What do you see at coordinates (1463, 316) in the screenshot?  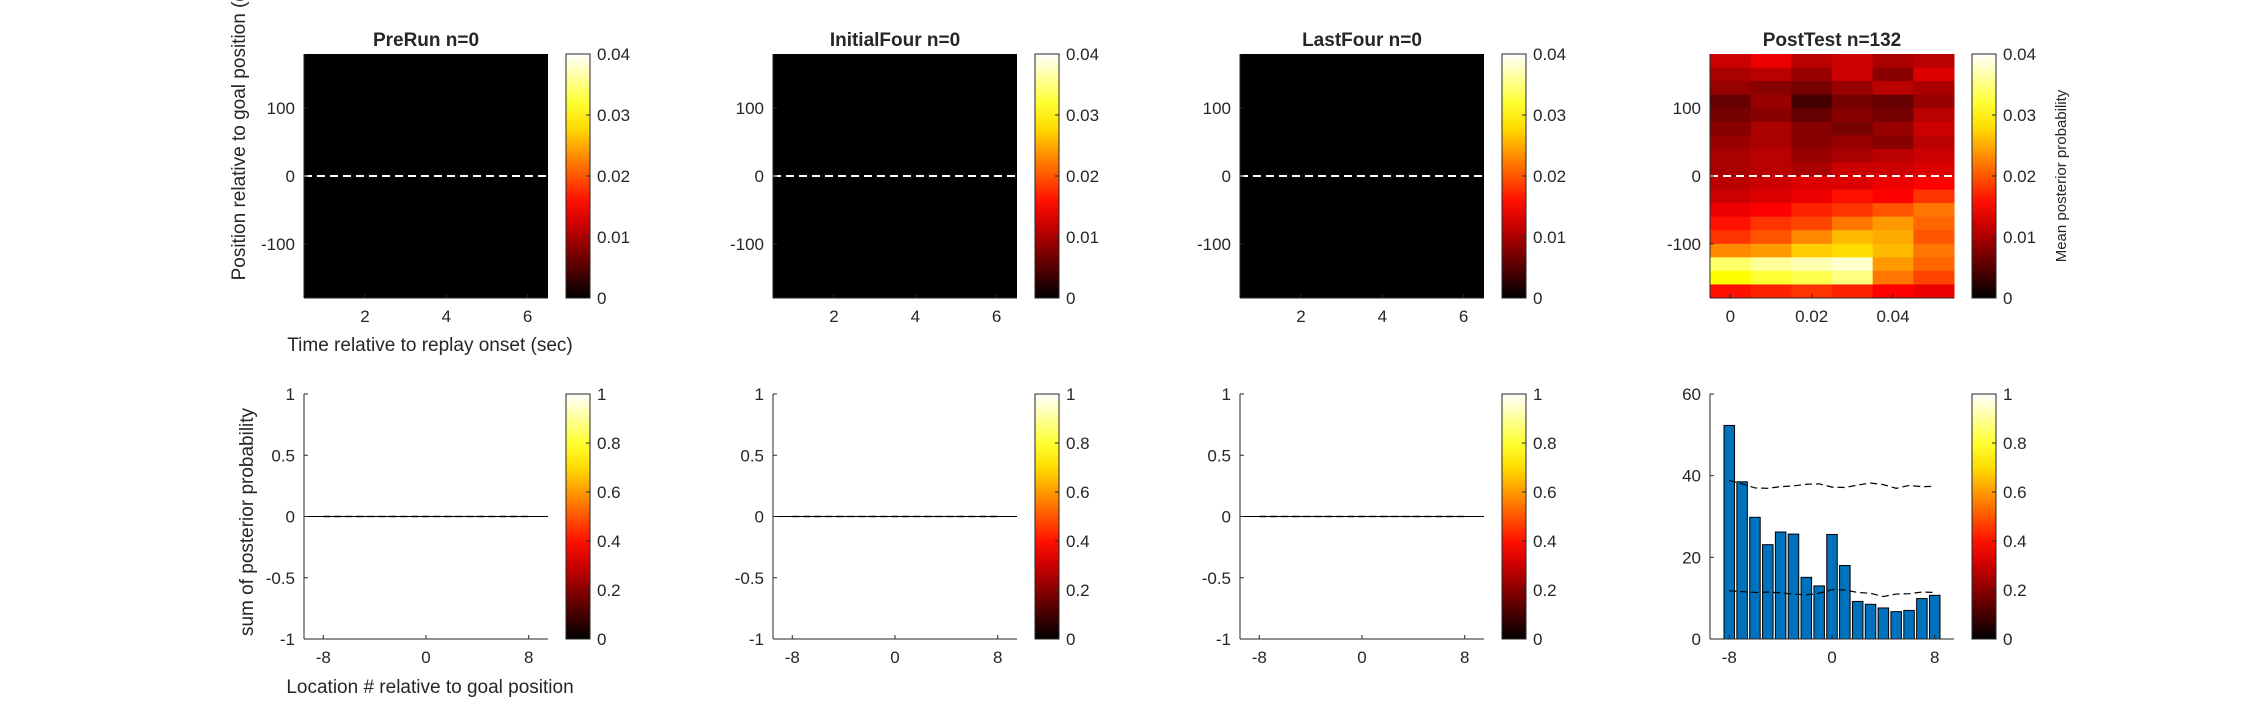 I see `x-tick-label: 6` at bounding box center [1463, 316].